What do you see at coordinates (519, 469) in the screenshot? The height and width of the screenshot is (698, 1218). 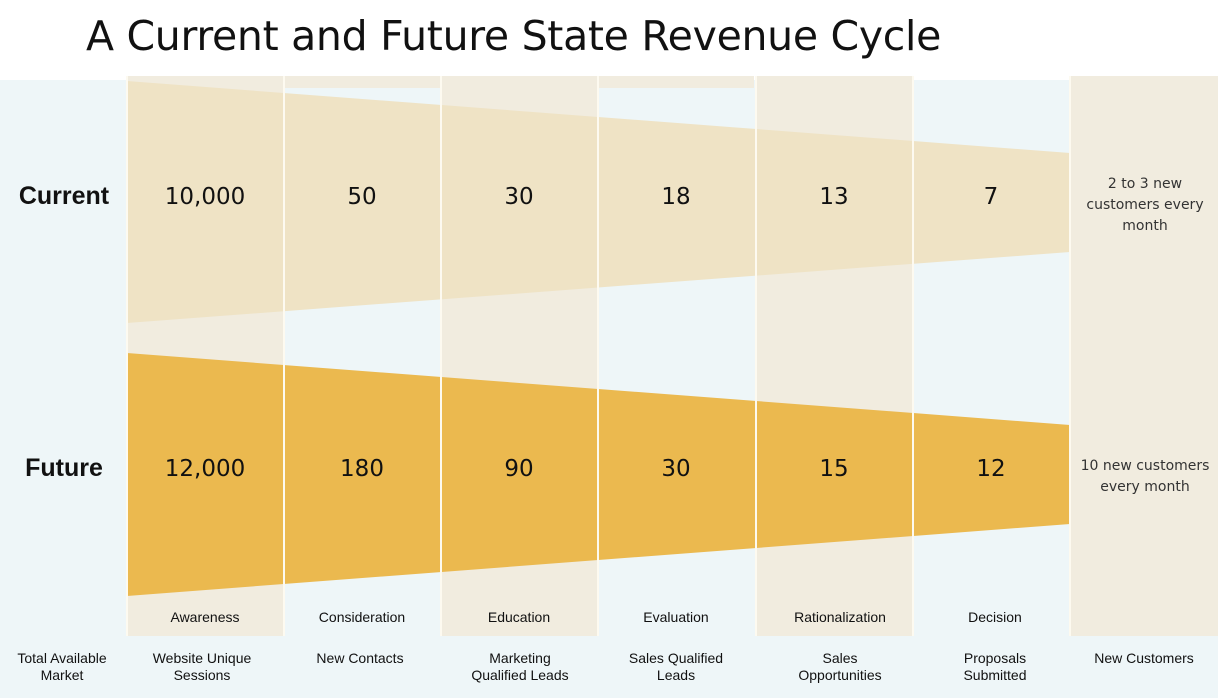 I see `future-value-mql: 90` at bounding box center [519, 469].